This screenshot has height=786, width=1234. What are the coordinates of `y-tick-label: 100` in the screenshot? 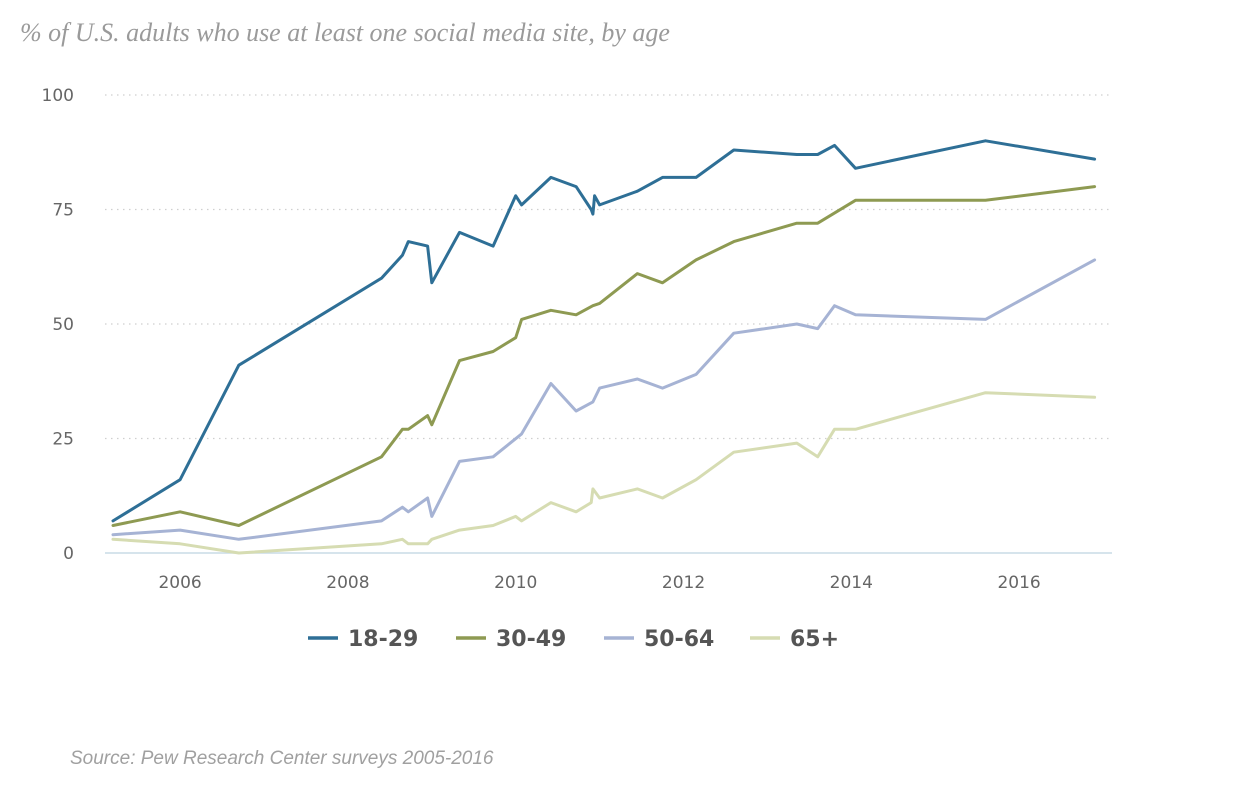 It's located at (58, 96).